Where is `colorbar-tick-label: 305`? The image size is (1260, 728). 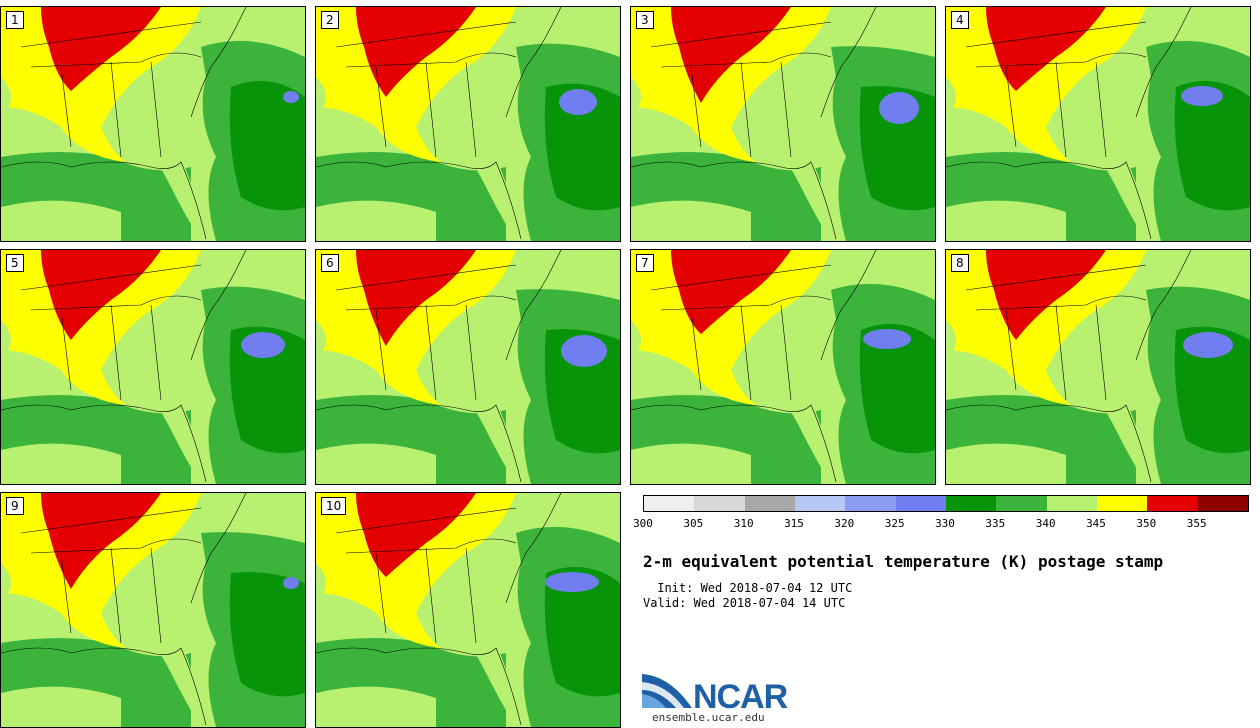
colorbar-tick-label: 305 is located at coordinates (693, 523).